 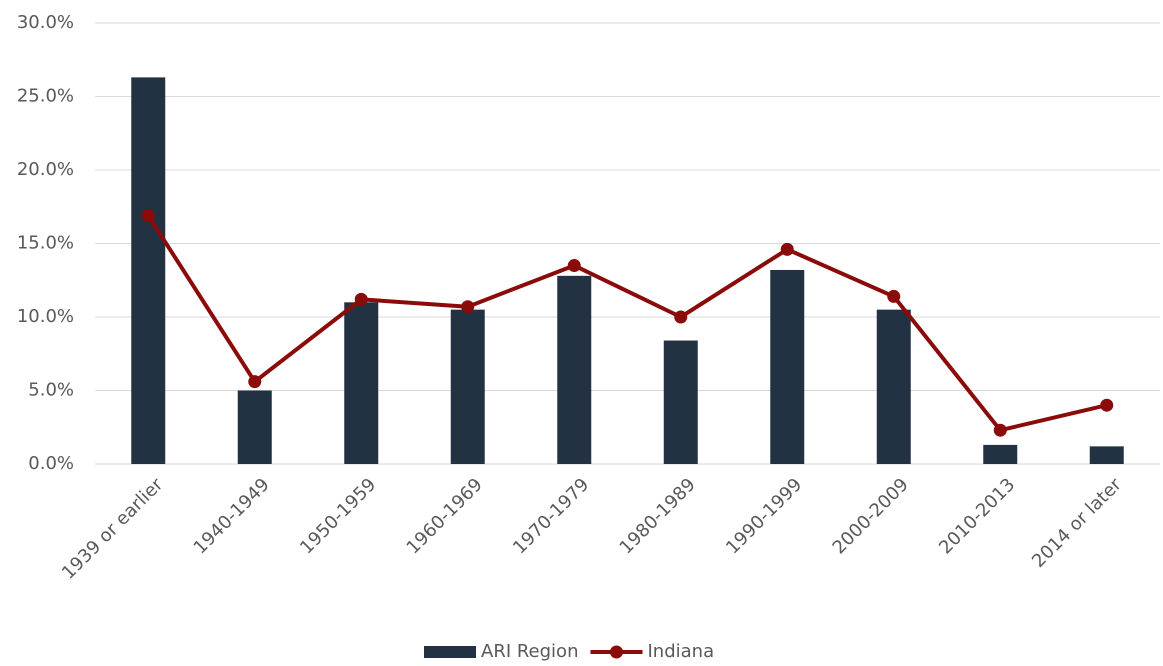 I want to click on legend: ARI Region Indiana, so click(x=569, y=651).